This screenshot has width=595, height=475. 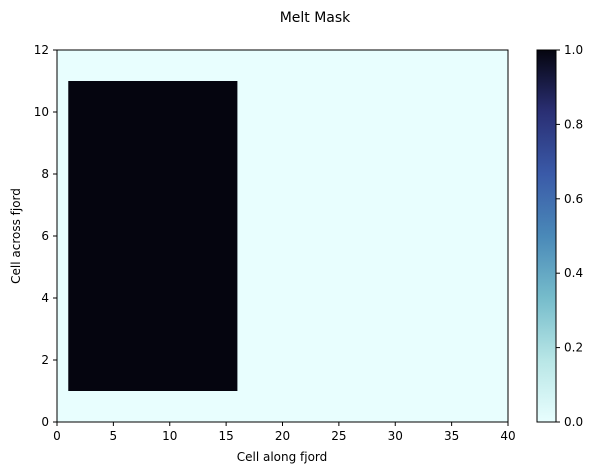 What do you see at coordinates (225, 436) in the screenshot?
I see `x-tick-label: 15` at bounding box center [225, 436].